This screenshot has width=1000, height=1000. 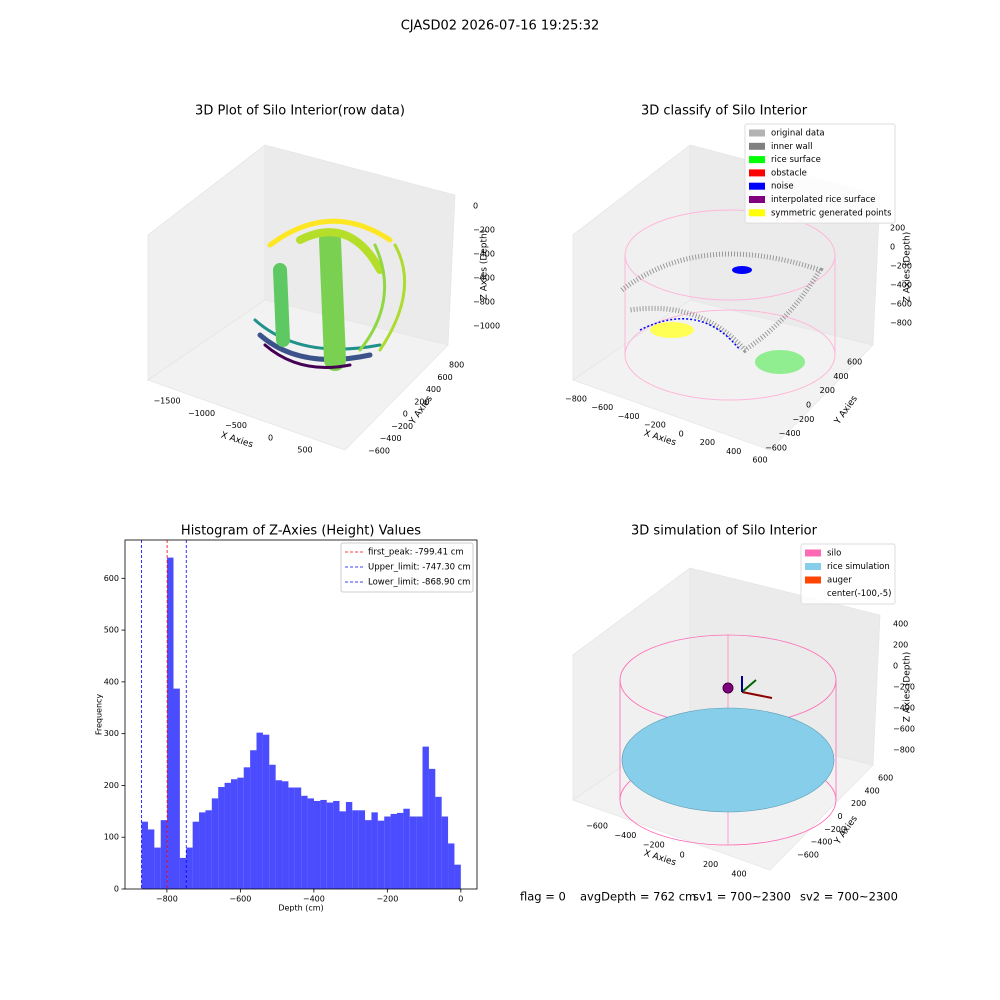 What do you see at coordinates (416, 553) in the screenshot?
I see `legend-label: first_peak: -799.41 cm` at bounding box center [416, 553].